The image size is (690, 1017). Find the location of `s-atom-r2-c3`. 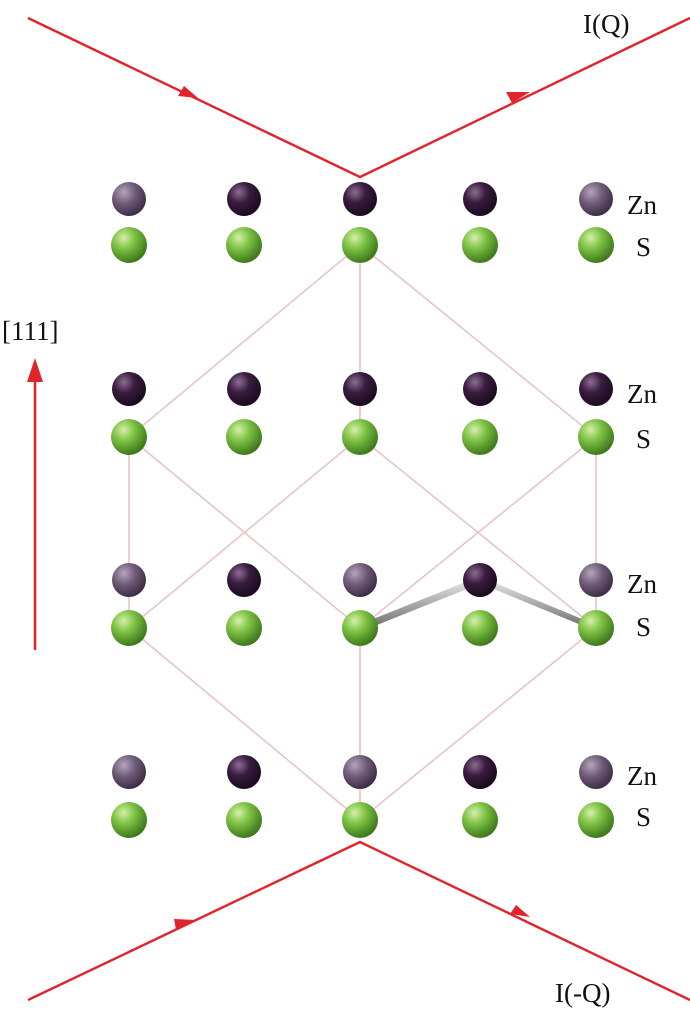

s-atom-r2-c3 is located at coordinates (360, 437).